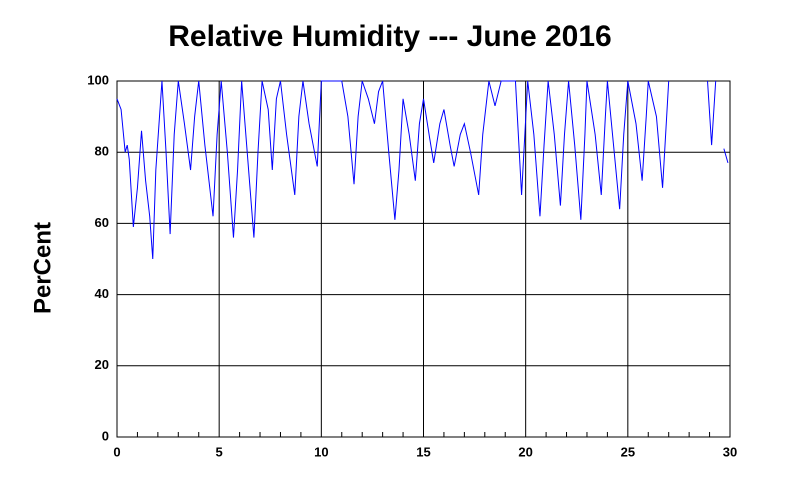  What do you see at coordinates (219, 451) in the screenshot?
I see `x-tick-label: 5` at bounding box center [219, 451].